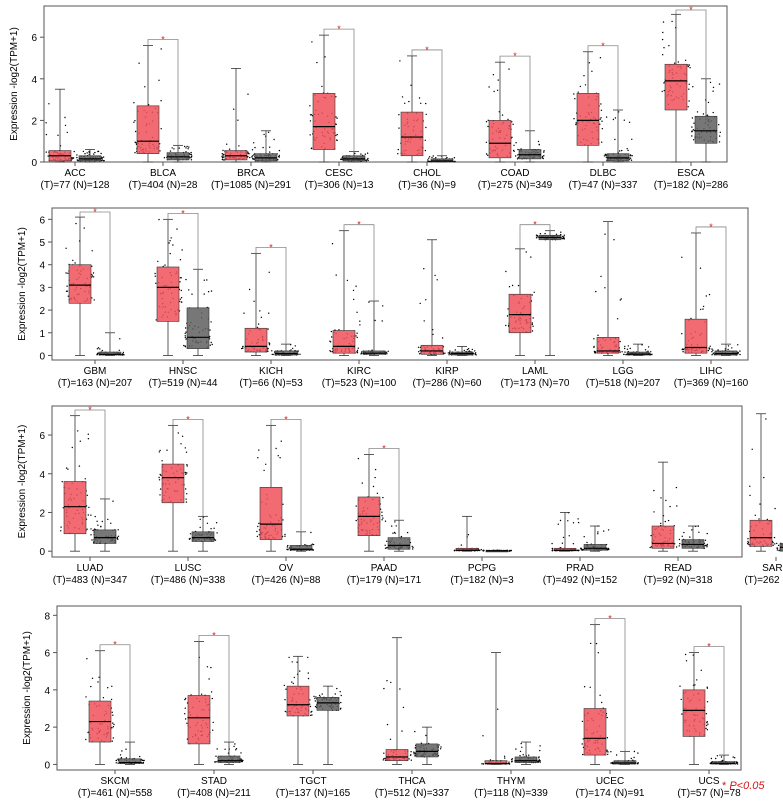  I want to click on y-tick-label: 0, so click(42, 552).